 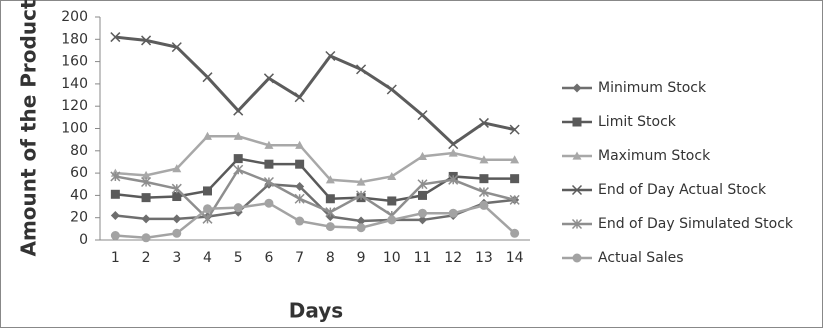 I want to click on x-tick-label: 1, so click(x=115, y=258).